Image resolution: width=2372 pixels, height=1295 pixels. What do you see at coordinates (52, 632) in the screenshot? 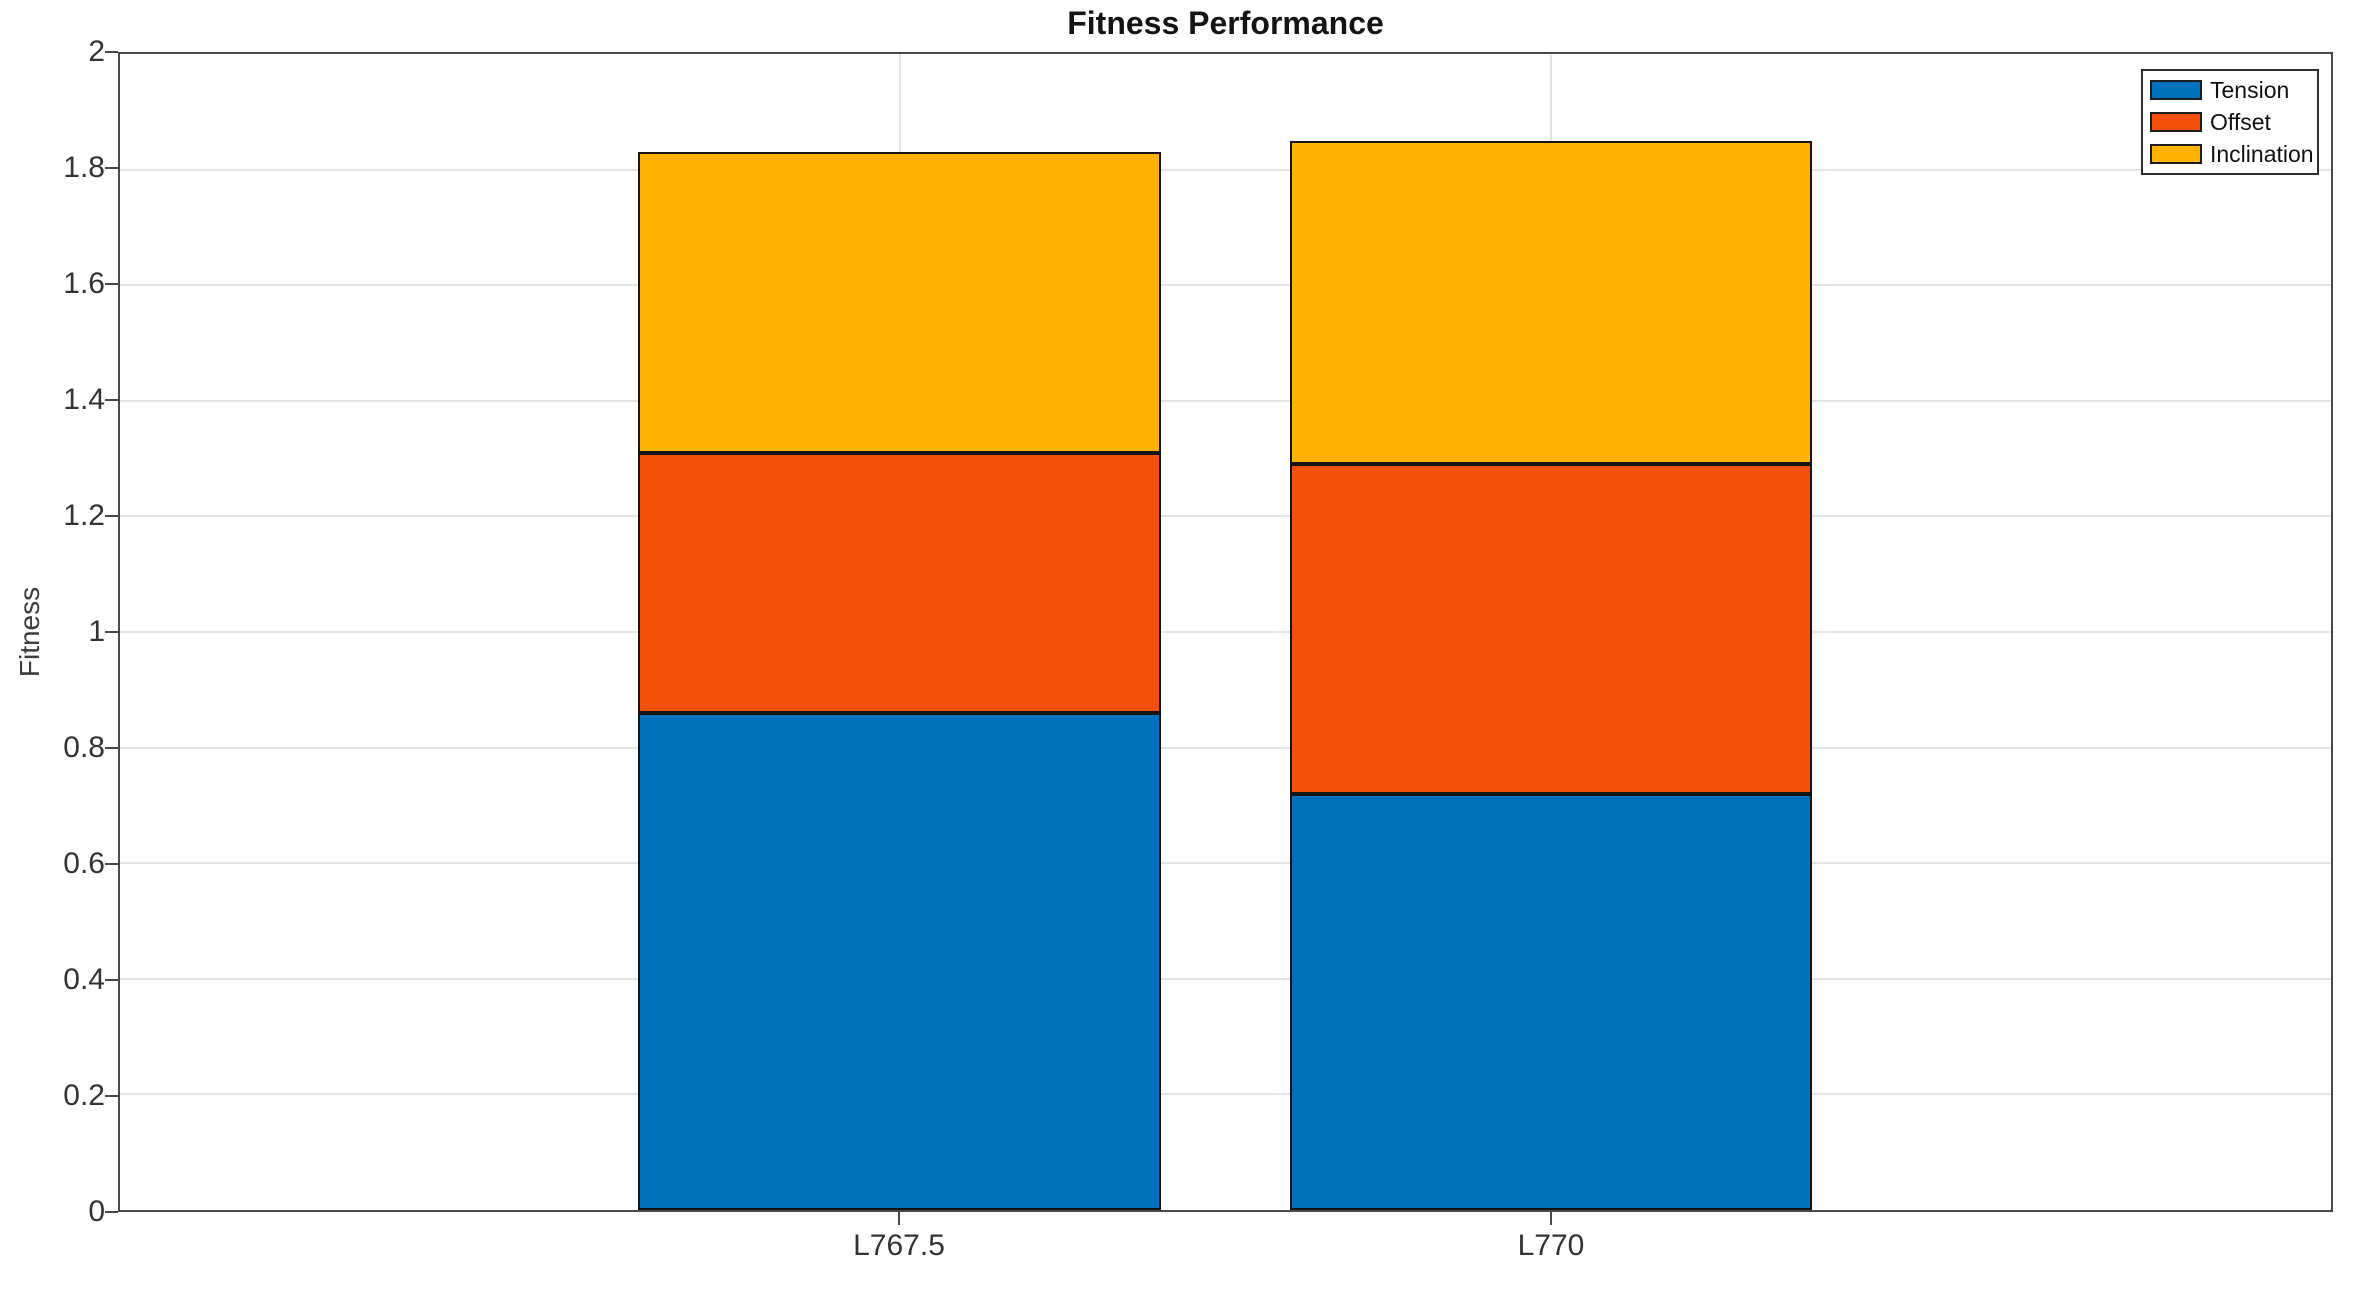
I see `y-tick-labels: 0 0.2 0.4 0.6 0.8 1 1.2 1.4 1.6 1.8 2` at bounding box center [52, 632].